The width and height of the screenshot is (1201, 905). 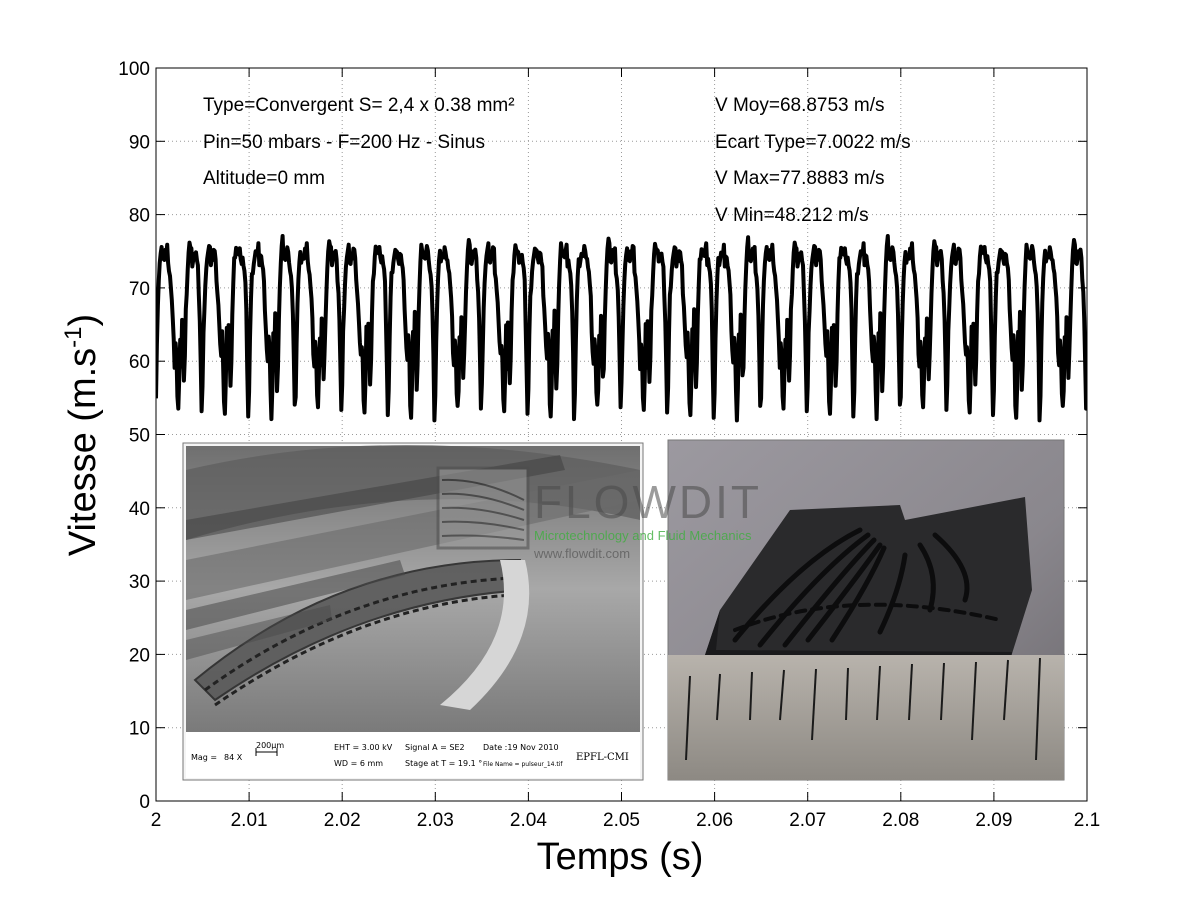 I want to click on annotation-altitude: Altitude=0 mm, so click(x=264, y=178).